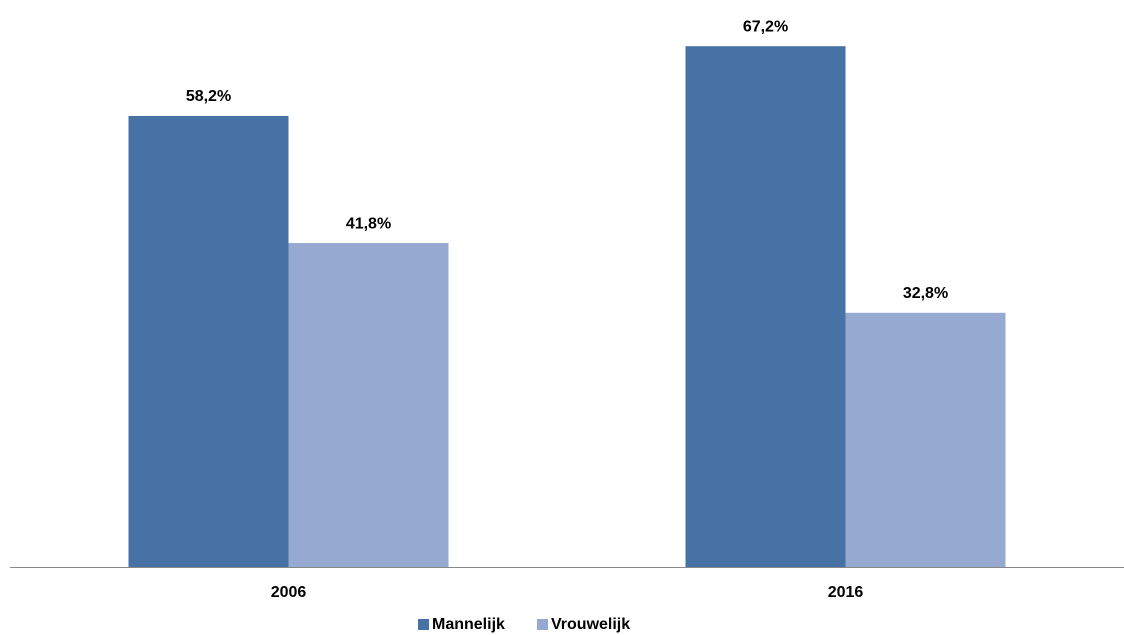  Describe the element at coordinates (846, 592) in the screenshot. I see `x-tick-label: 2016` at that location.